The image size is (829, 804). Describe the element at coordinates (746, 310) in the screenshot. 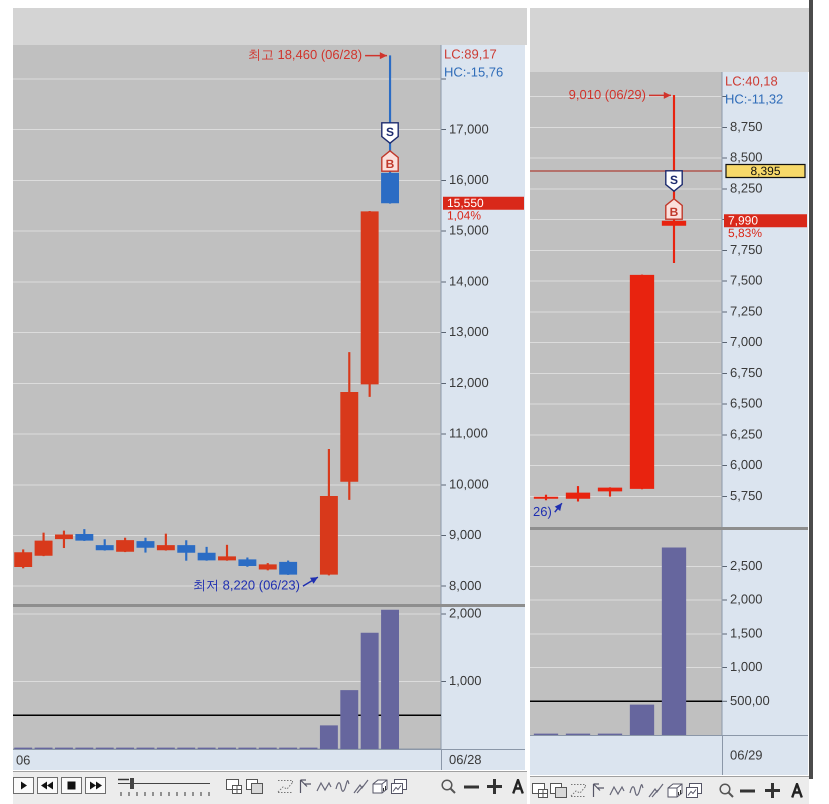

I see `y-tick-label: 7,250` at that location.